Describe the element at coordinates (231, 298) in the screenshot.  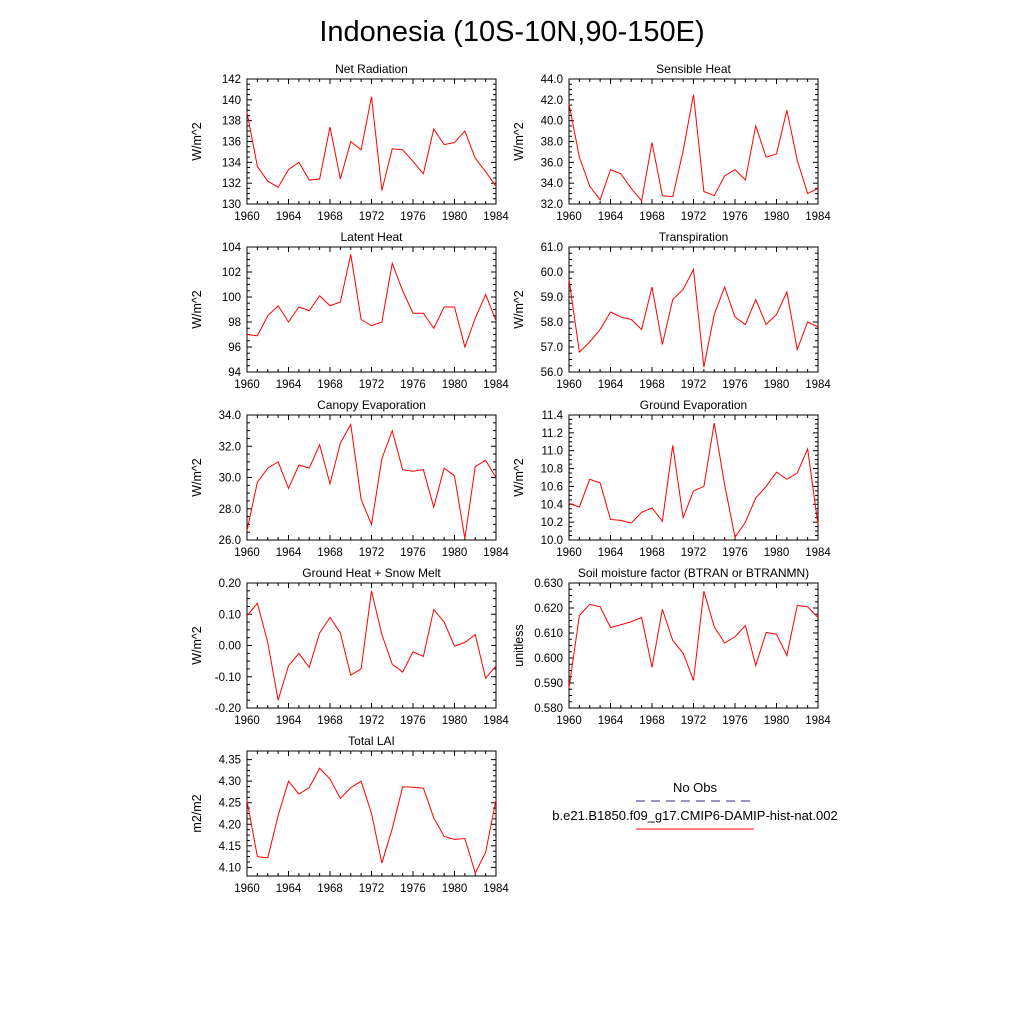
I see `y-tick-label: 100` at that location.